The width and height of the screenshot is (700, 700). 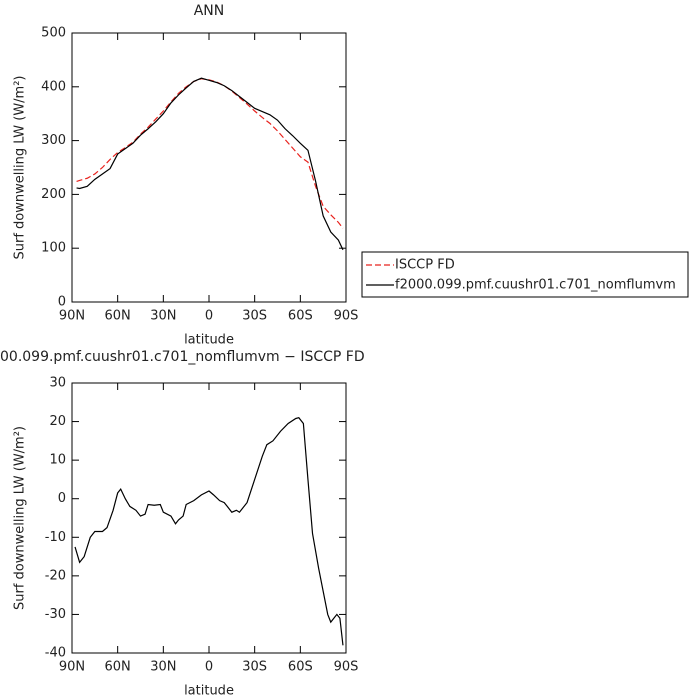 What do you see at coordinates (53, 248) in the screenshot?
I see `y-tick-label: 100` at bounding box center [53, 248].